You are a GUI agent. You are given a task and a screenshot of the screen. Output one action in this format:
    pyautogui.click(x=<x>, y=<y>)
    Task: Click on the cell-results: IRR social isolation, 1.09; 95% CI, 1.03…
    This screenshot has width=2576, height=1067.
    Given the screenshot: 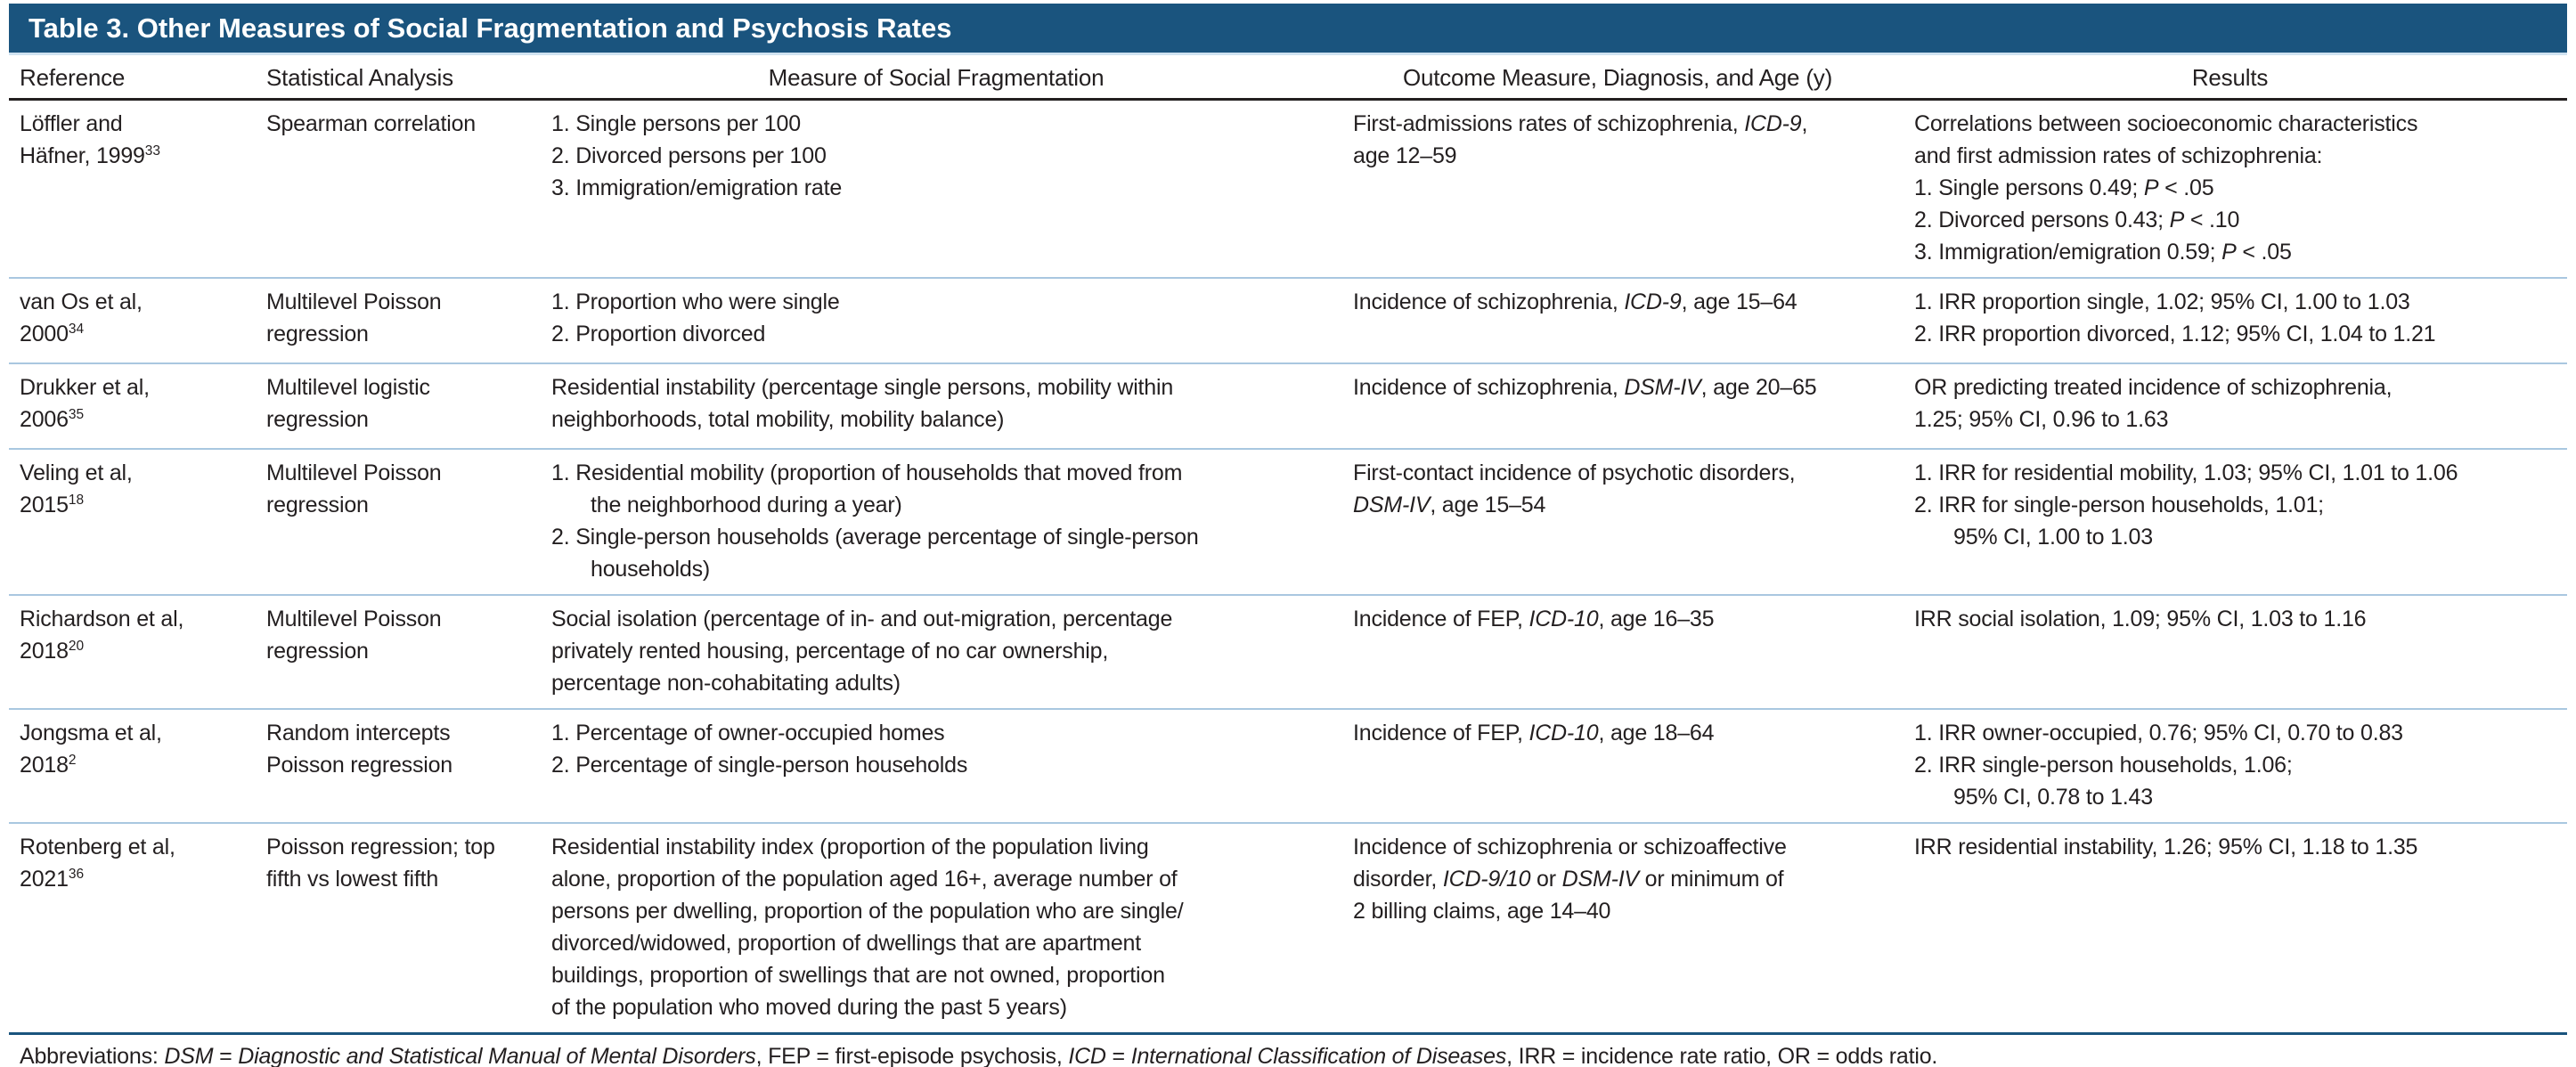 What is the action you would take?
    pyautogui.click(x=2235, y=651)
    